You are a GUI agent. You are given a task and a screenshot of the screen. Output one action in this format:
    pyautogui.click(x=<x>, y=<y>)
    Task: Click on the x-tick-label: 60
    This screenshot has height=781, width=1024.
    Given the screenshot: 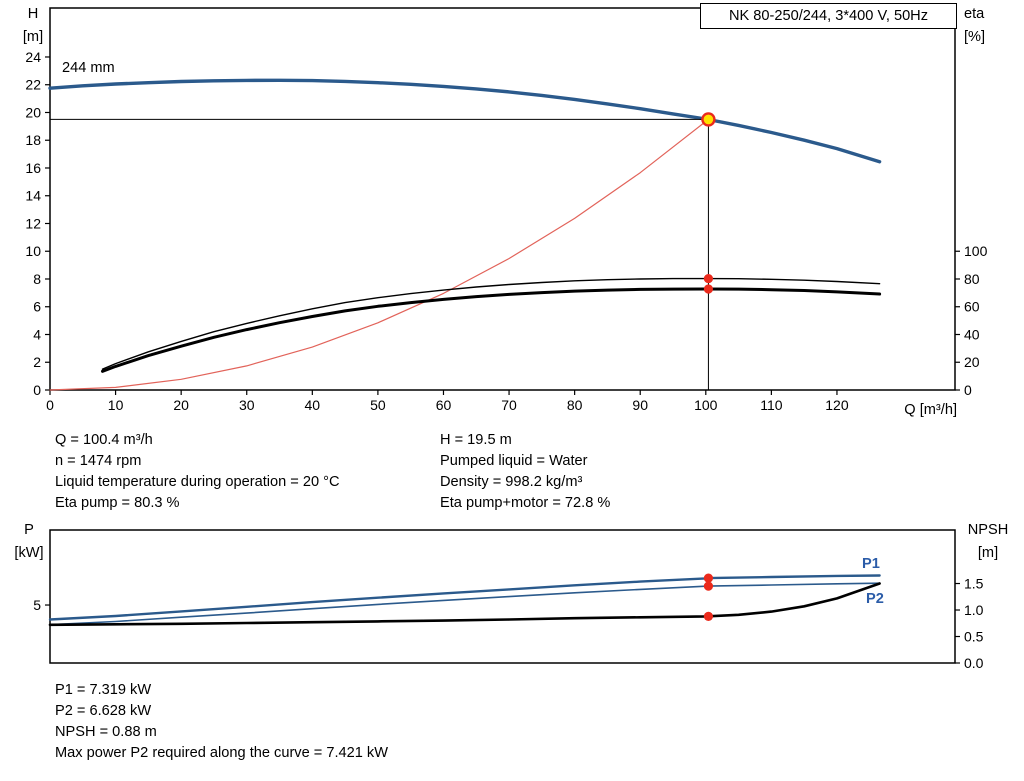 What is the action you would take?
    pyautogui.click(x=444, y=405)
    